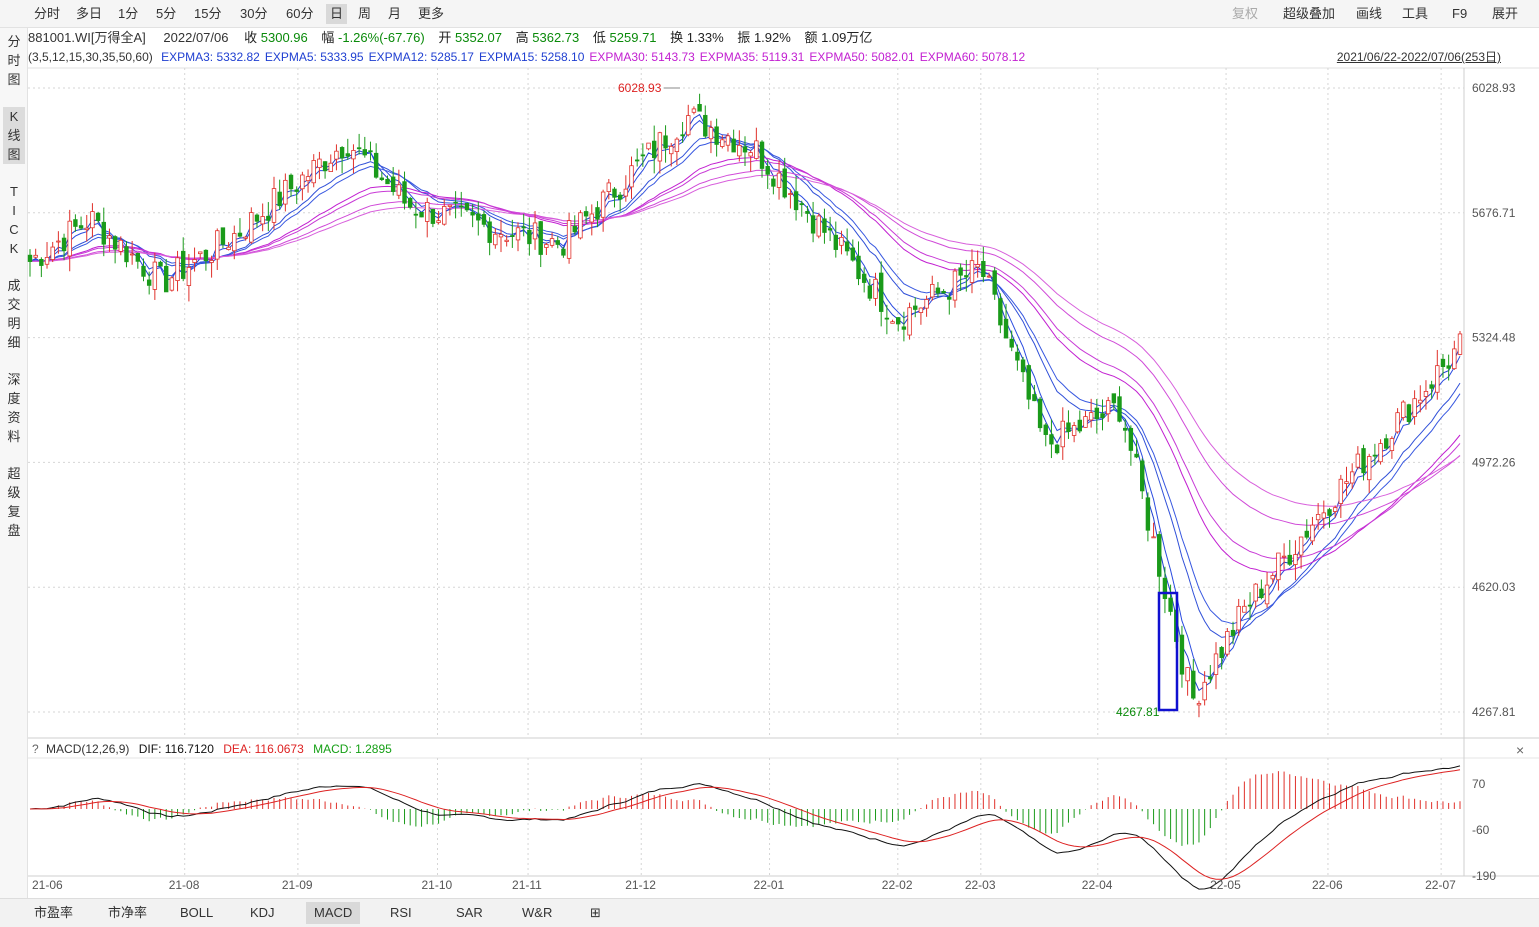  Describe the element at coordinates (1460, 13) in the screenshot. I see `toolbar-right-4: F9` at that location.